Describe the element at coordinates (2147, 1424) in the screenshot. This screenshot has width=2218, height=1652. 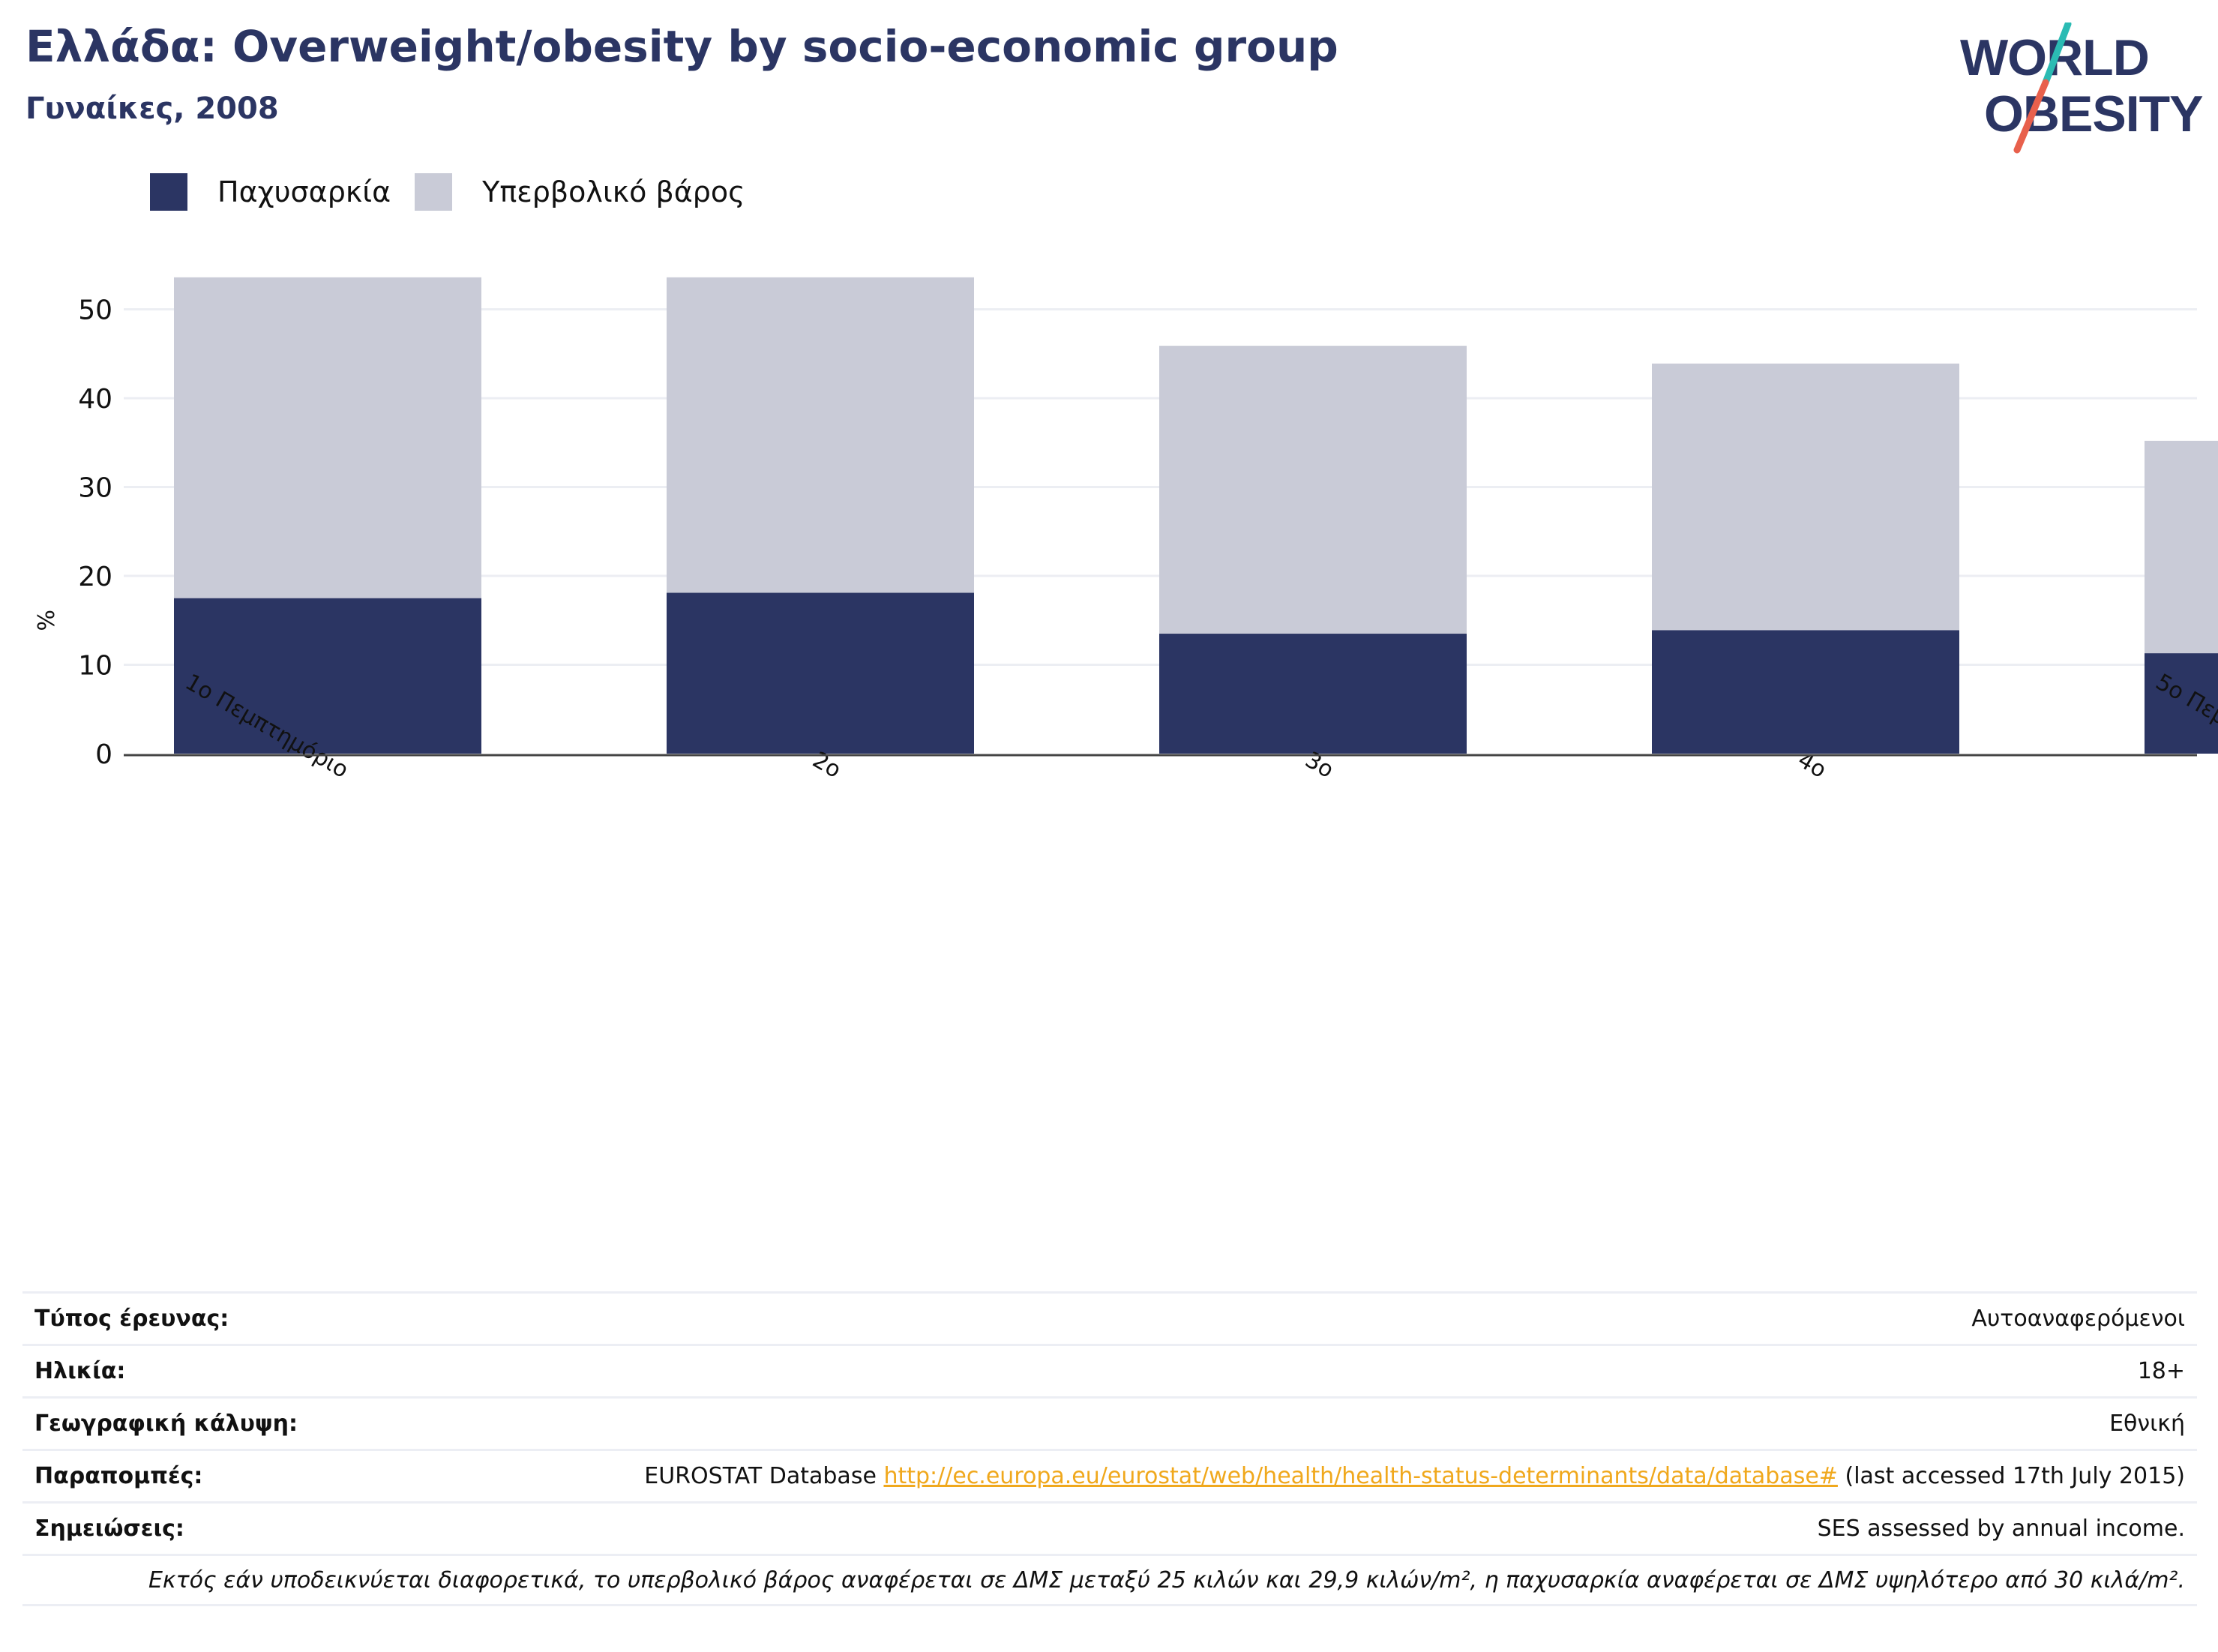
I see `meta-value: Εθνική` at that location.